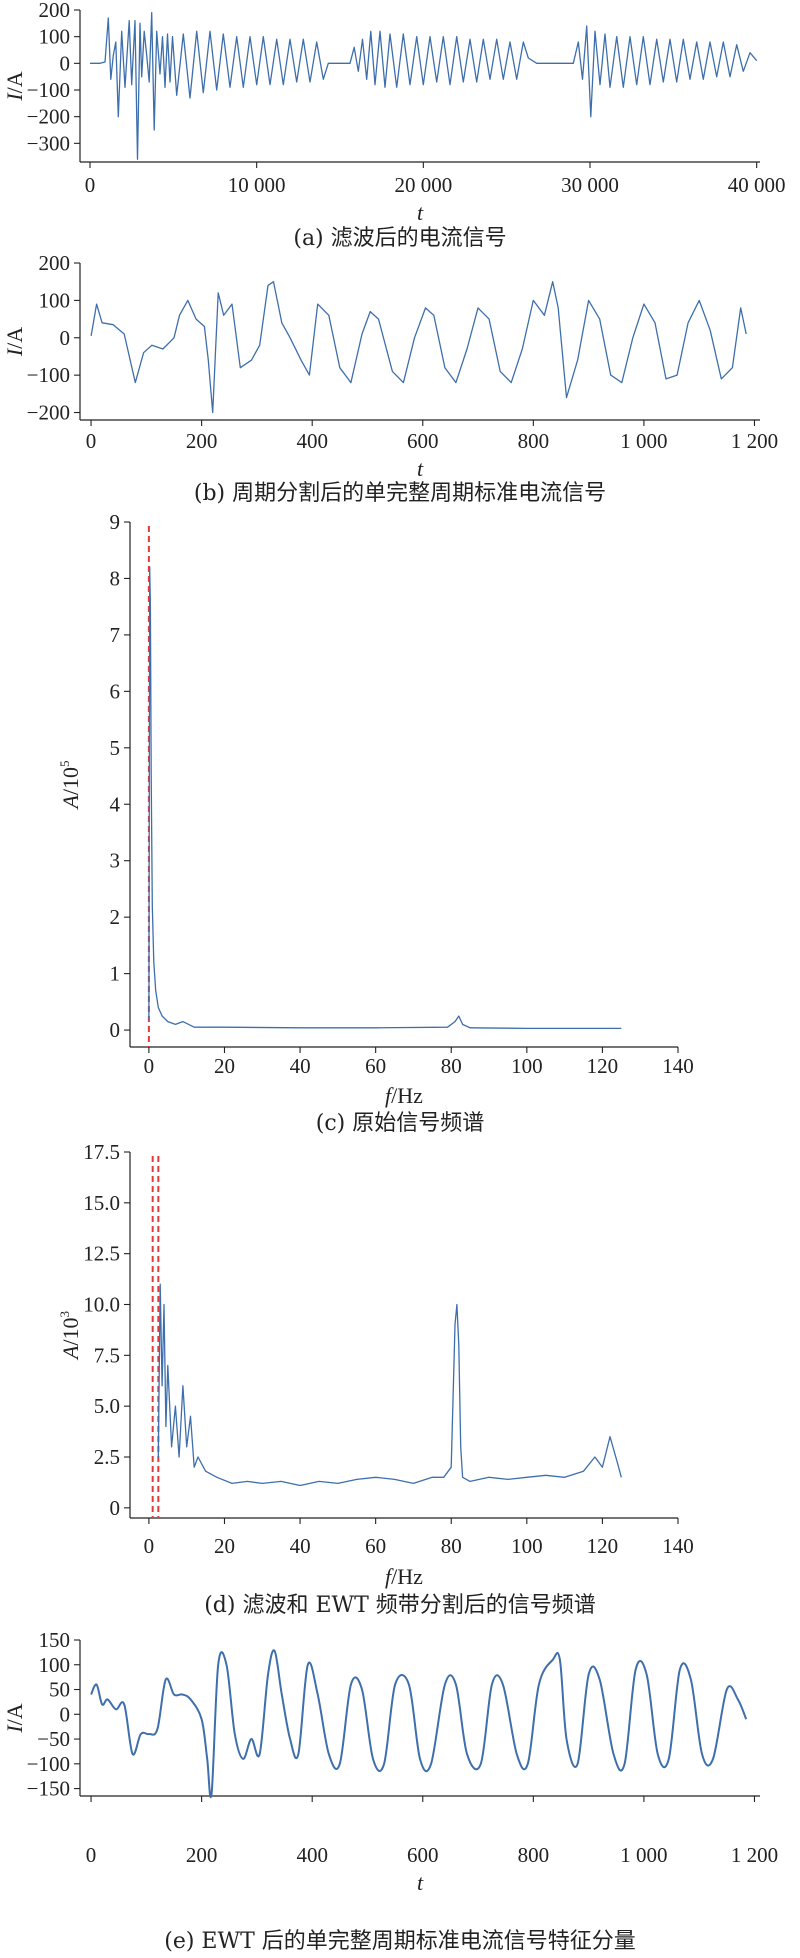 The image size is (800, 1958). What do you see at coordinates (55, 300) in the screenshot?
I see `panel-b-y-tick-label: 100` at bounding box center [55, 300].